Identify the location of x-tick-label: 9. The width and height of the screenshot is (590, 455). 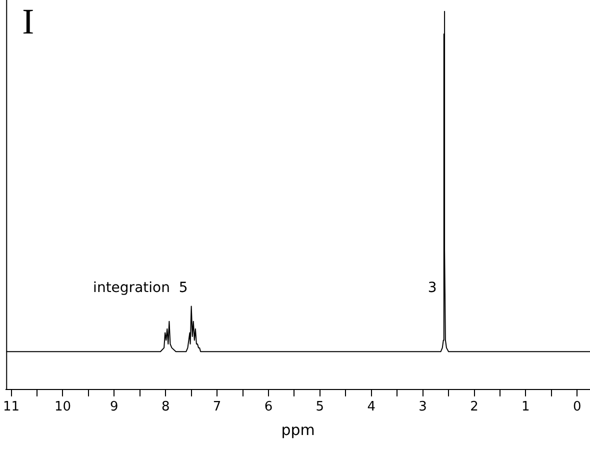
(114, 407).